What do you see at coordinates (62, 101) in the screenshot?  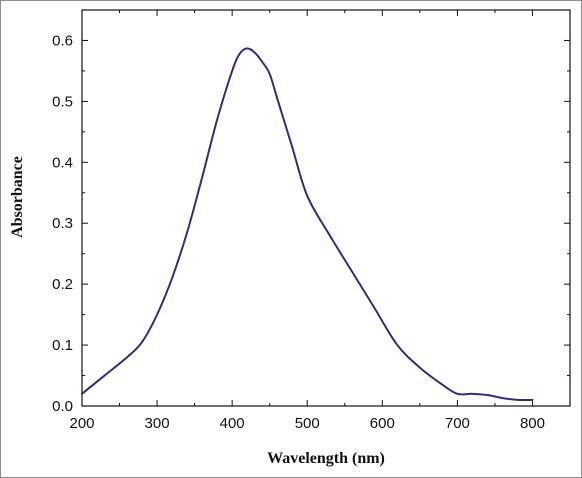 I see `y-tick-label: 0.5` at bounding box center [62, 101].